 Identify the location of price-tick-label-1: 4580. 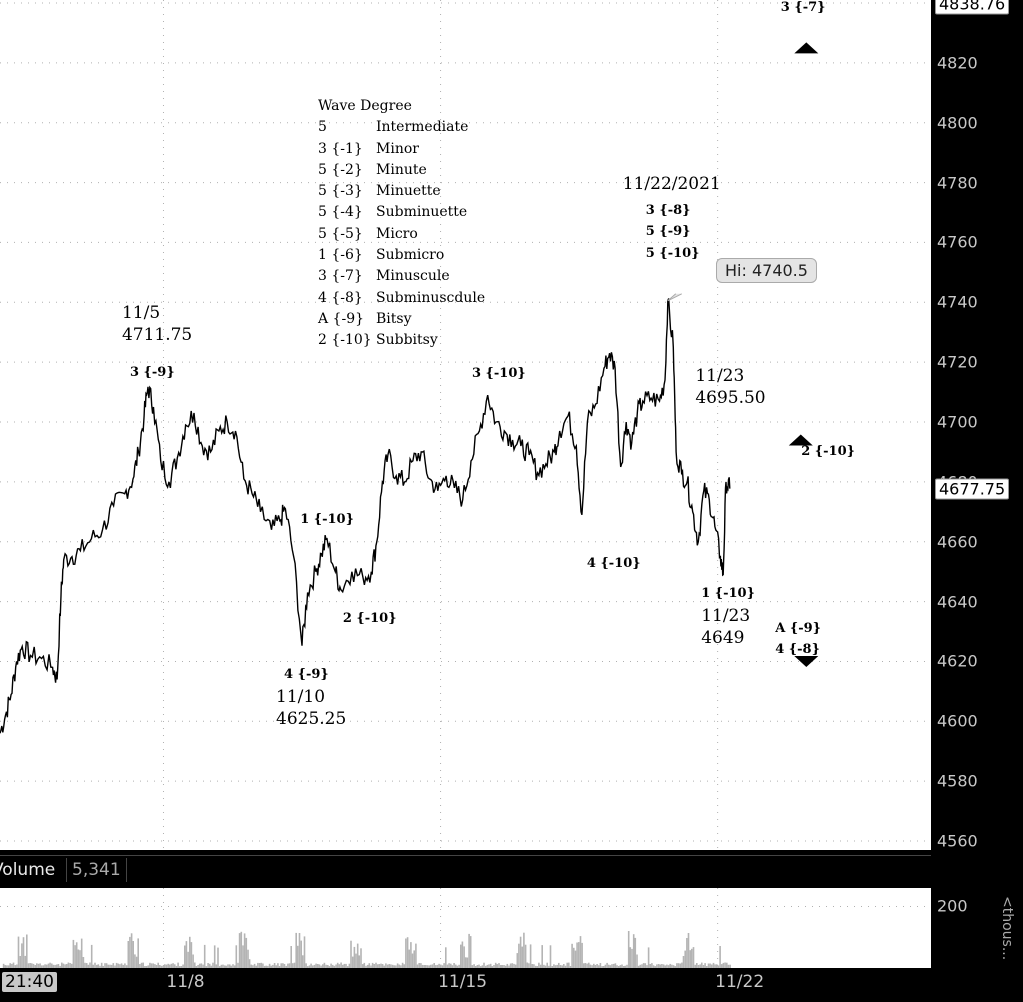
(957, 781).